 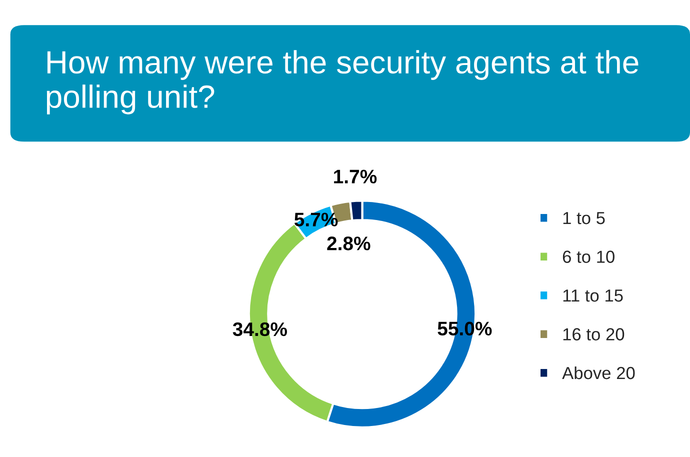 I want to click on legend-label: 6 to 10, so click(x=588, y=256).